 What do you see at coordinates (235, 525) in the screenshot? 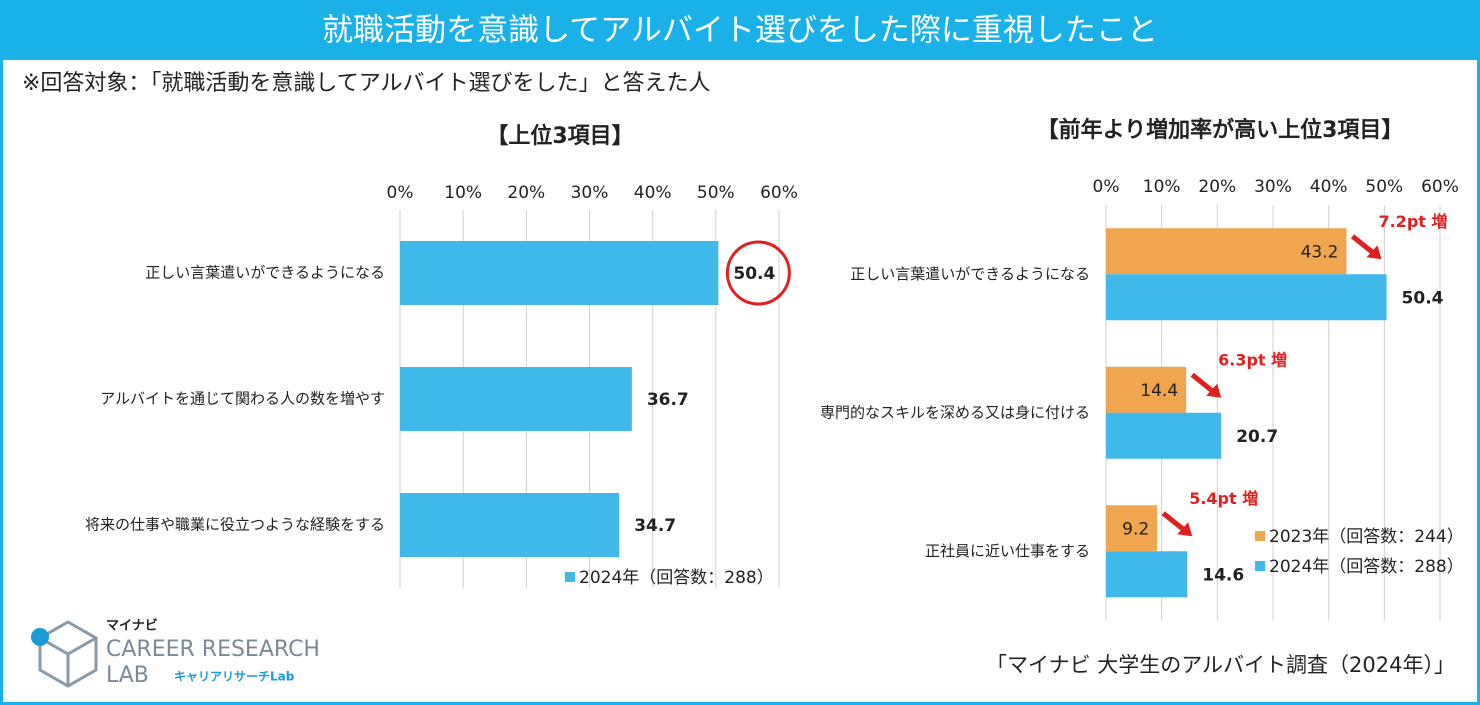
I see `category-label: 将来の仕事や職業に役立つような経験をする` at bounding box center [235, 525].